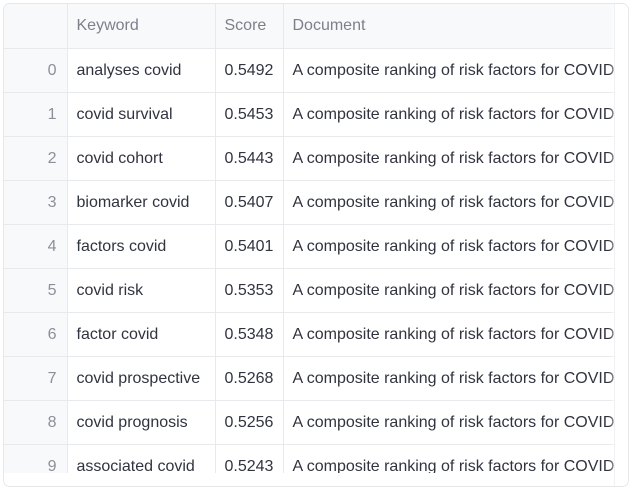 The width and height of the screenshot is (631, 490). Describe the element at coordinates (249, 422) in the screenshot. I see `score-cell: 0.5256` at that location.